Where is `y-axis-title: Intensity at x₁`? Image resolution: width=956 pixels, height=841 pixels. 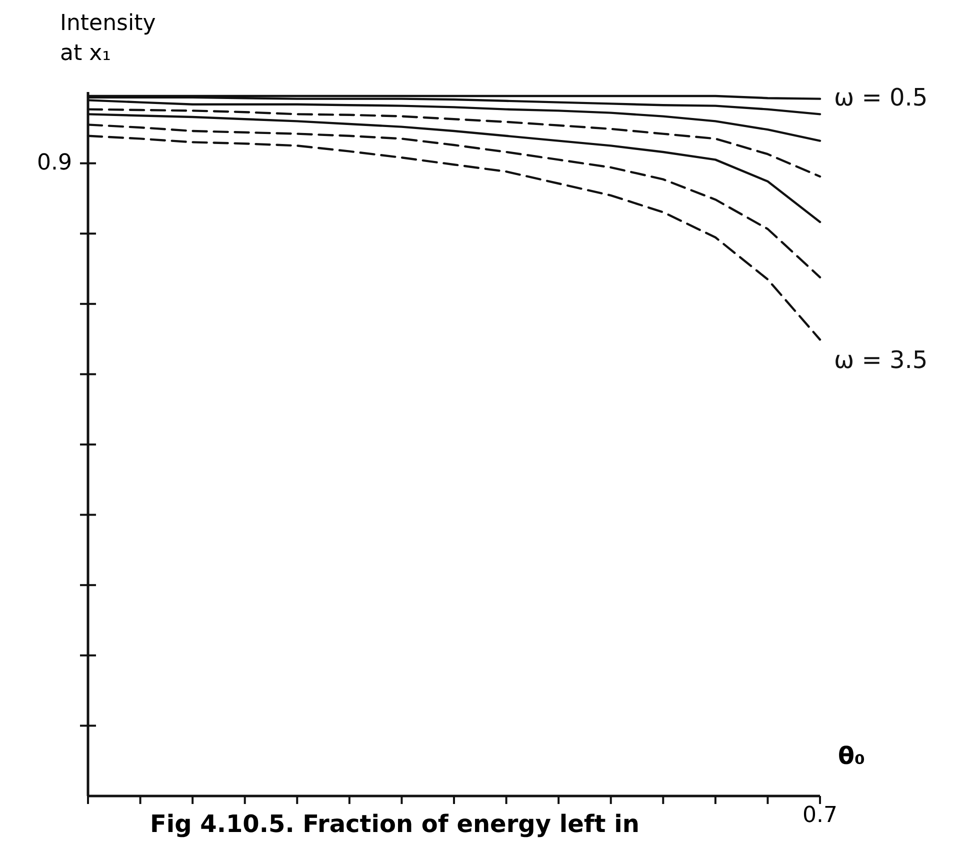 y-axis-title: Intensity at x₁ is located at coordinates (108, 38).